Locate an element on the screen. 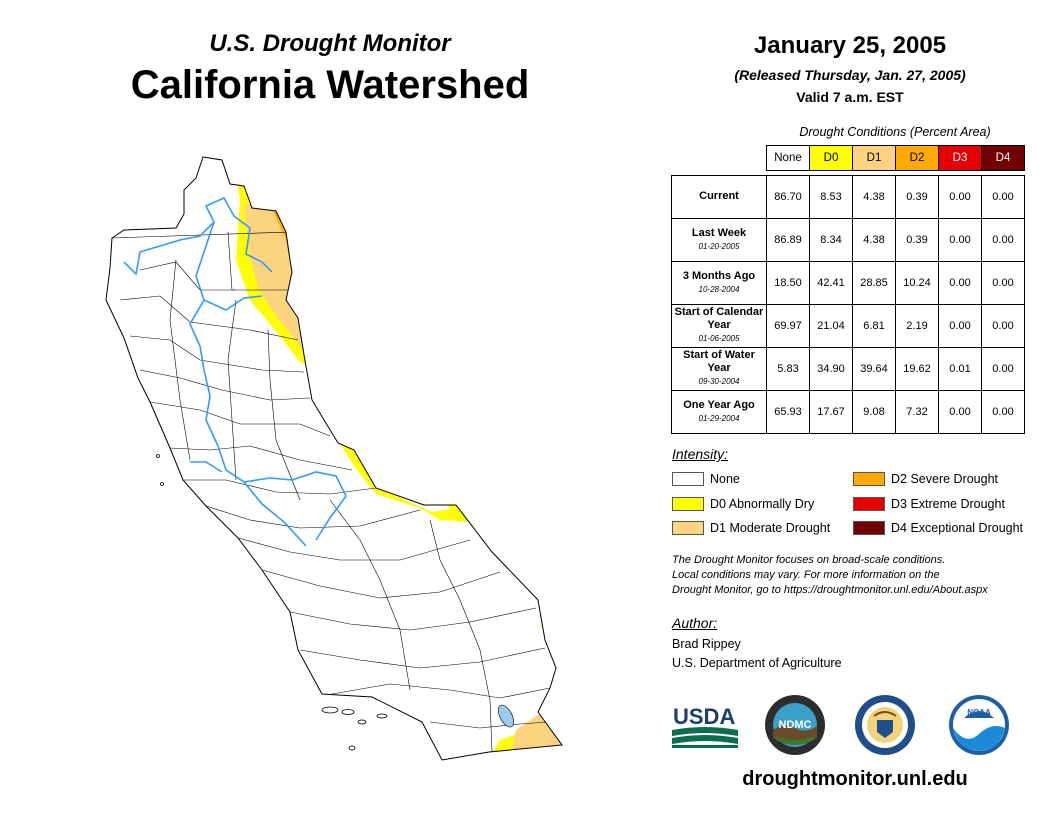 The width and height of the screenshot is (1056, 816). noaa-logo: NOAA is located at coordinates (979, 725).